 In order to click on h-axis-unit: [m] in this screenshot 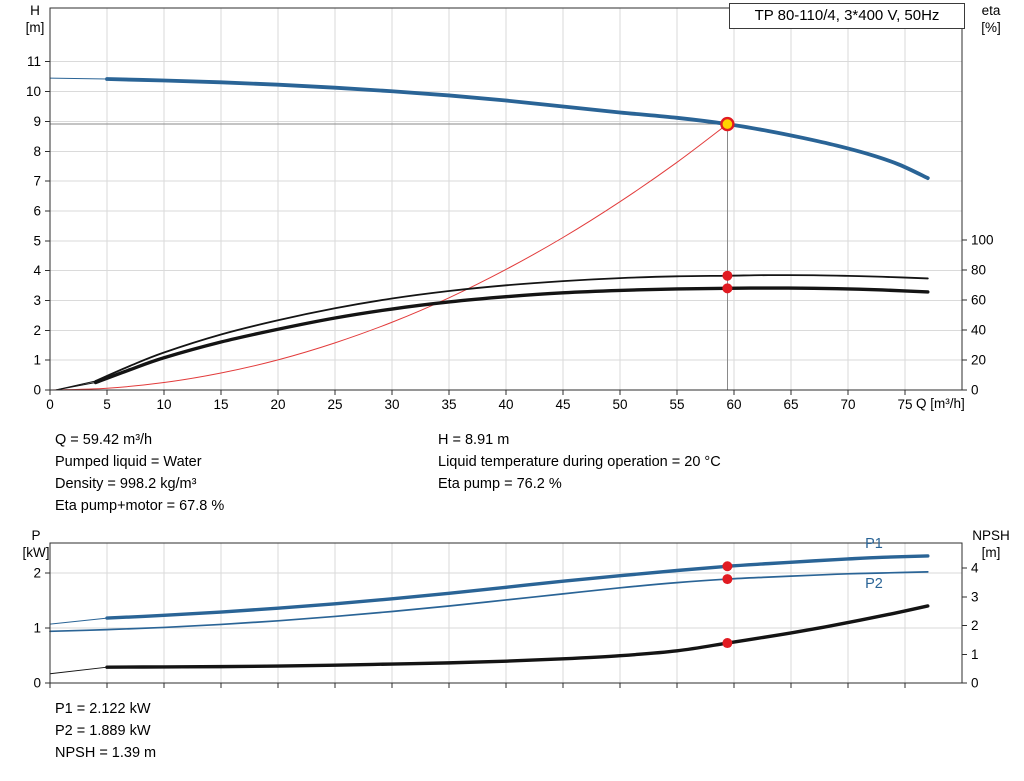, I will do `click(35, 27)`.